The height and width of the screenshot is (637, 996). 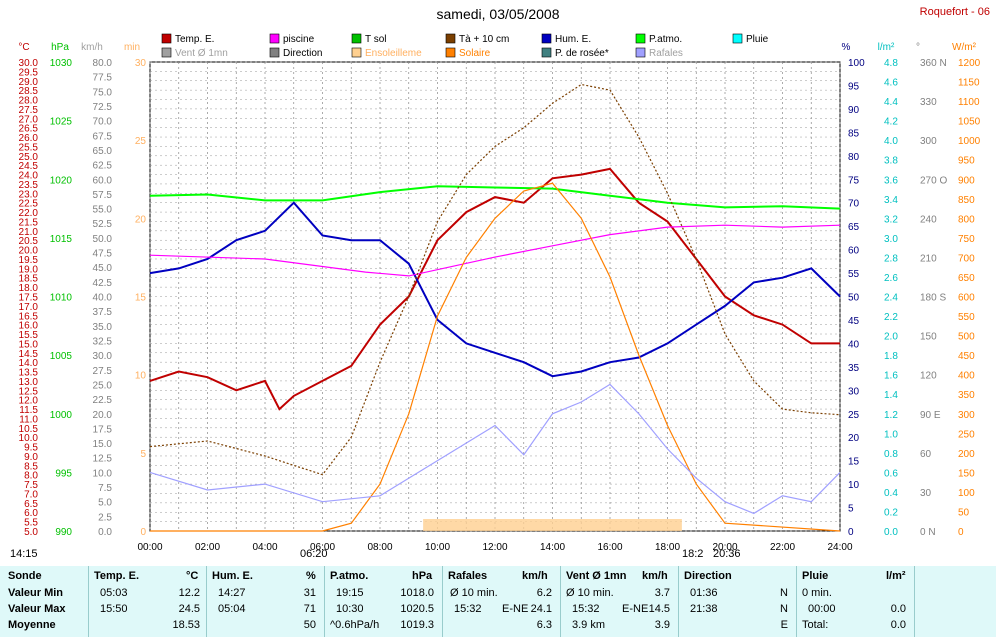 I want to click on kmh-axis-tick: 10.0, so click(x=103, y=473).